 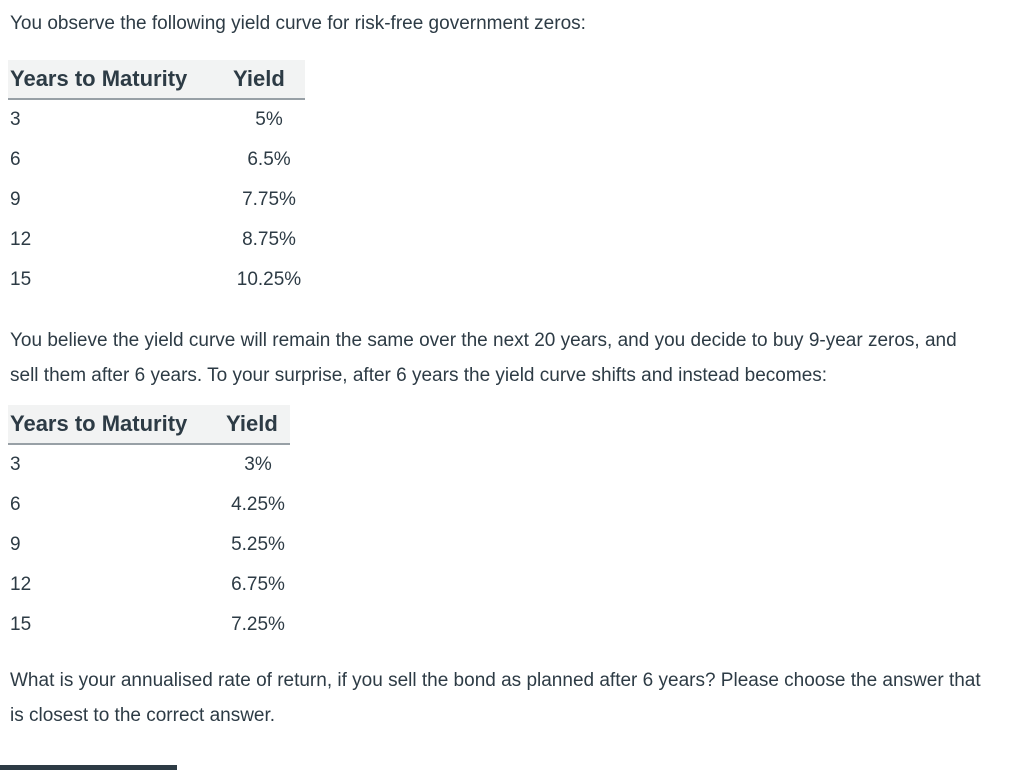 I want to click on yield-cell: 7.75%, so click(x=269, y=200).